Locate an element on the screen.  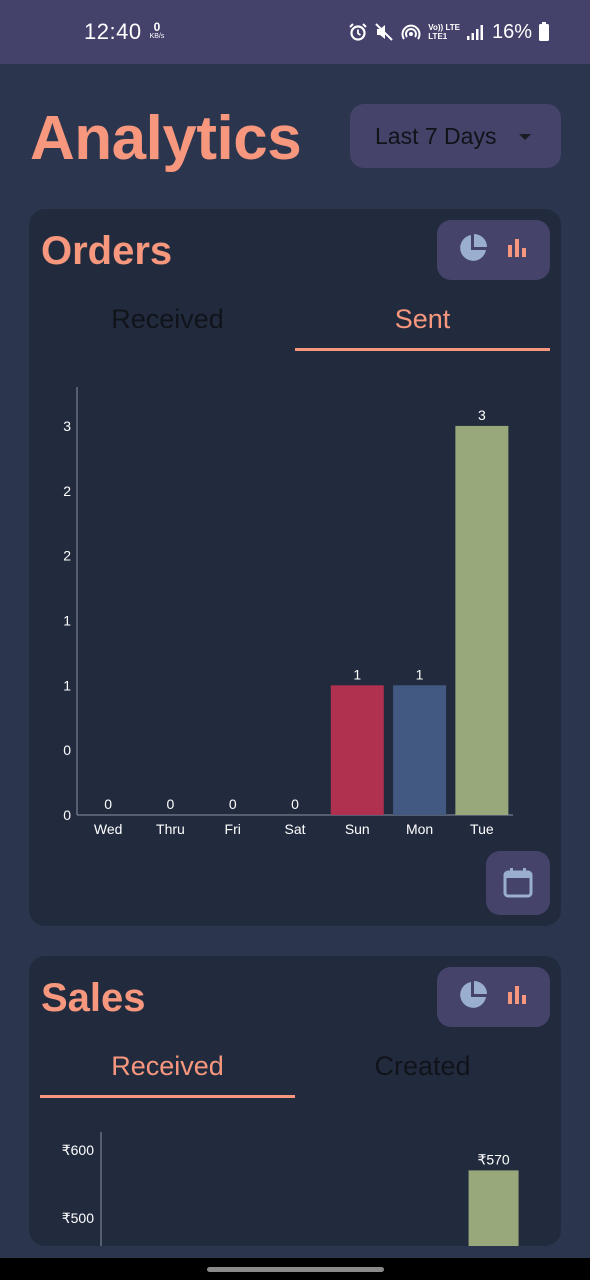
x-tick-label: Sun is located at coordinates (357, 829).